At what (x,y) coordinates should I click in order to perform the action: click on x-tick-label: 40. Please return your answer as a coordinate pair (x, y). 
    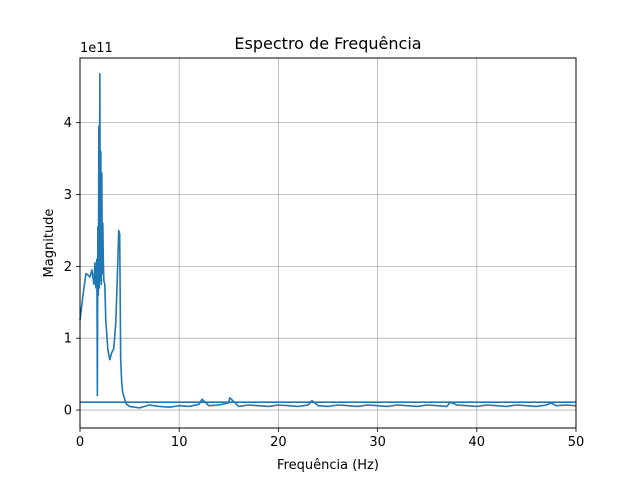
    Looking at the image, I should click on (477, 442).